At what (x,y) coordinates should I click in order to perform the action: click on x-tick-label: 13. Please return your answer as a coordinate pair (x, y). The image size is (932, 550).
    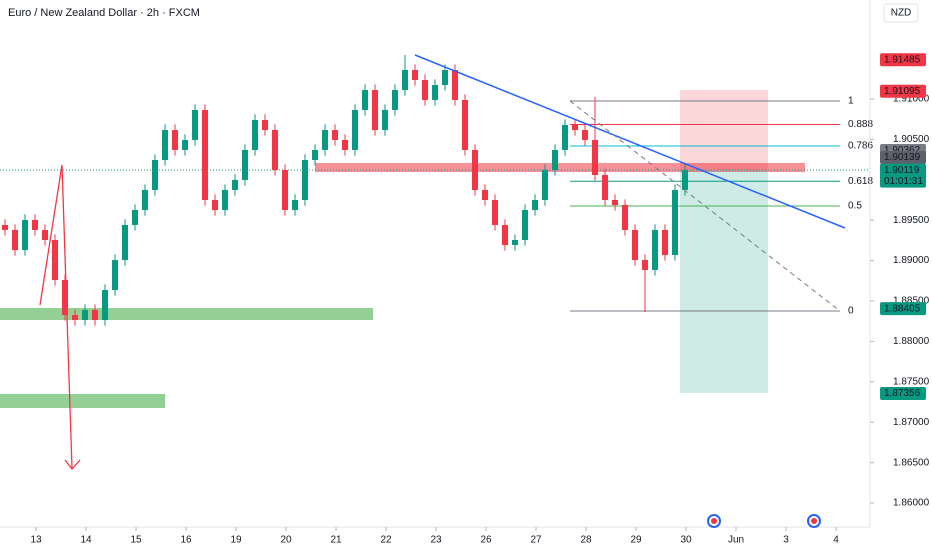
    Looking at the image, I should click on (36, 540).